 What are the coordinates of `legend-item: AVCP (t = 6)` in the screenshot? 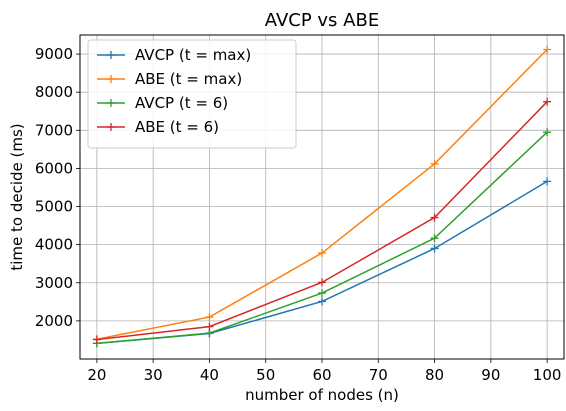 It's located at (162, 103).